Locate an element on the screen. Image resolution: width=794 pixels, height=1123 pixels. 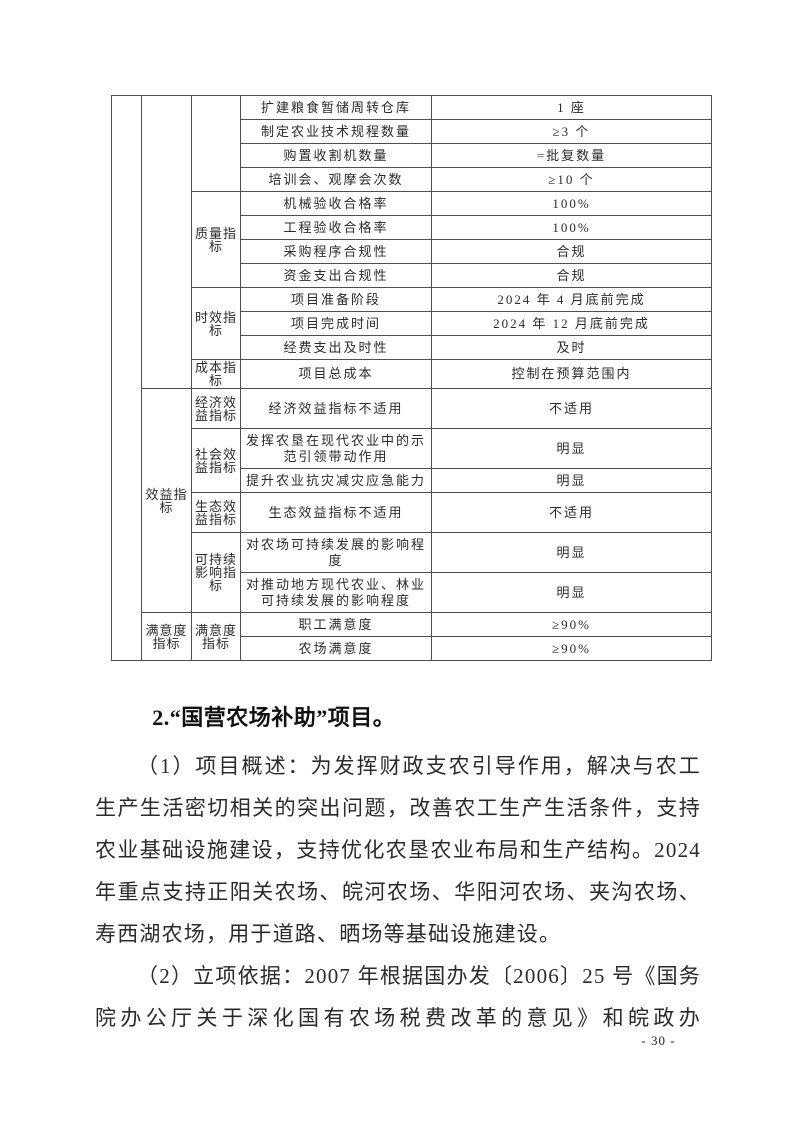
table-row: 生态效益指标 生态效益指标不适用 不适用 is located at coordinates (412, 512).